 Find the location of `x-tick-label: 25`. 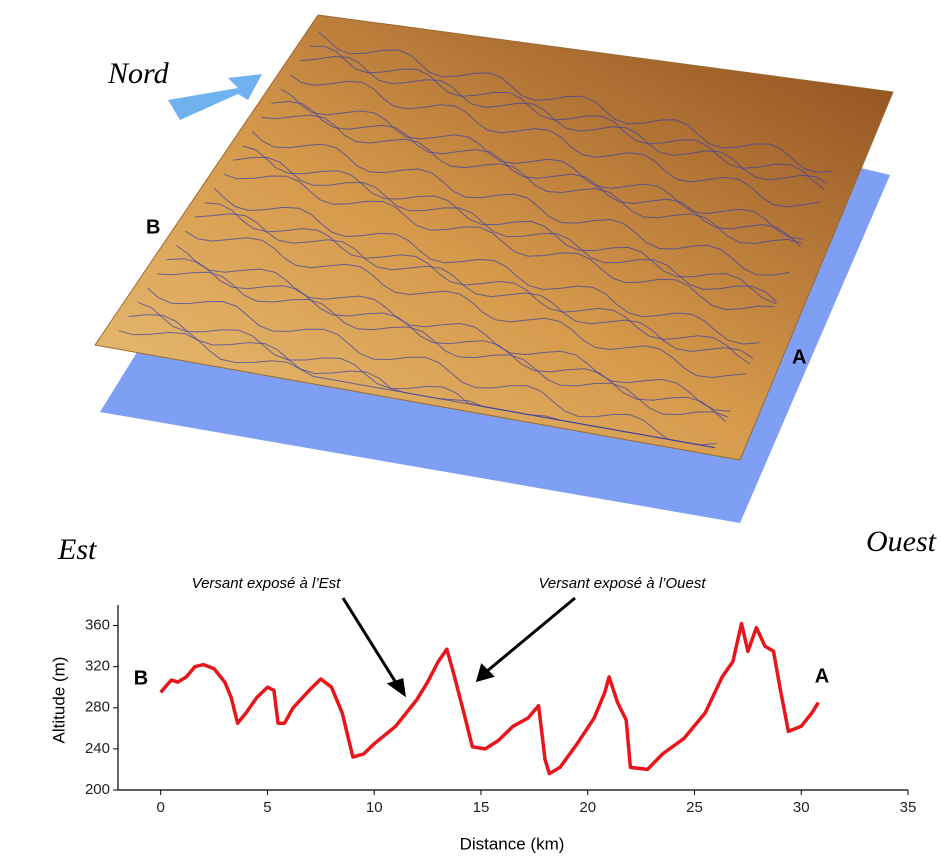

x-tick-label: 25 is located at coordinates (694, 807).